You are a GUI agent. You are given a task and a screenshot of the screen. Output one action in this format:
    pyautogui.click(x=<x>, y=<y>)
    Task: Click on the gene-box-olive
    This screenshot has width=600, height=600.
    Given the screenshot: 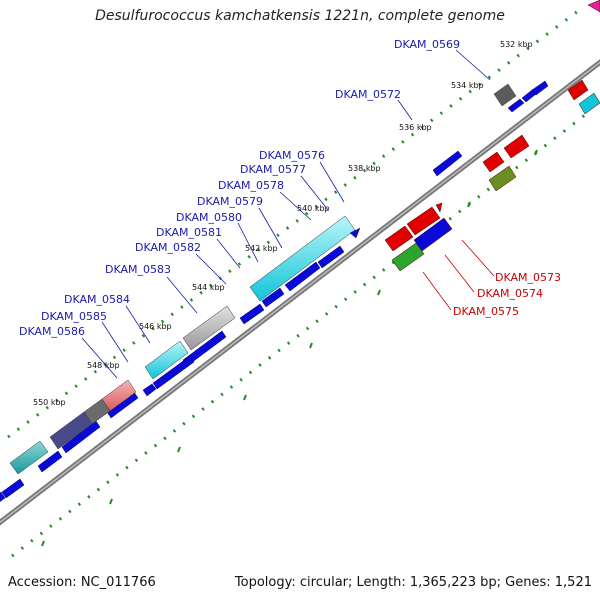 What is the action you would take?
    pyautogui.click(x=502, y=178)
    